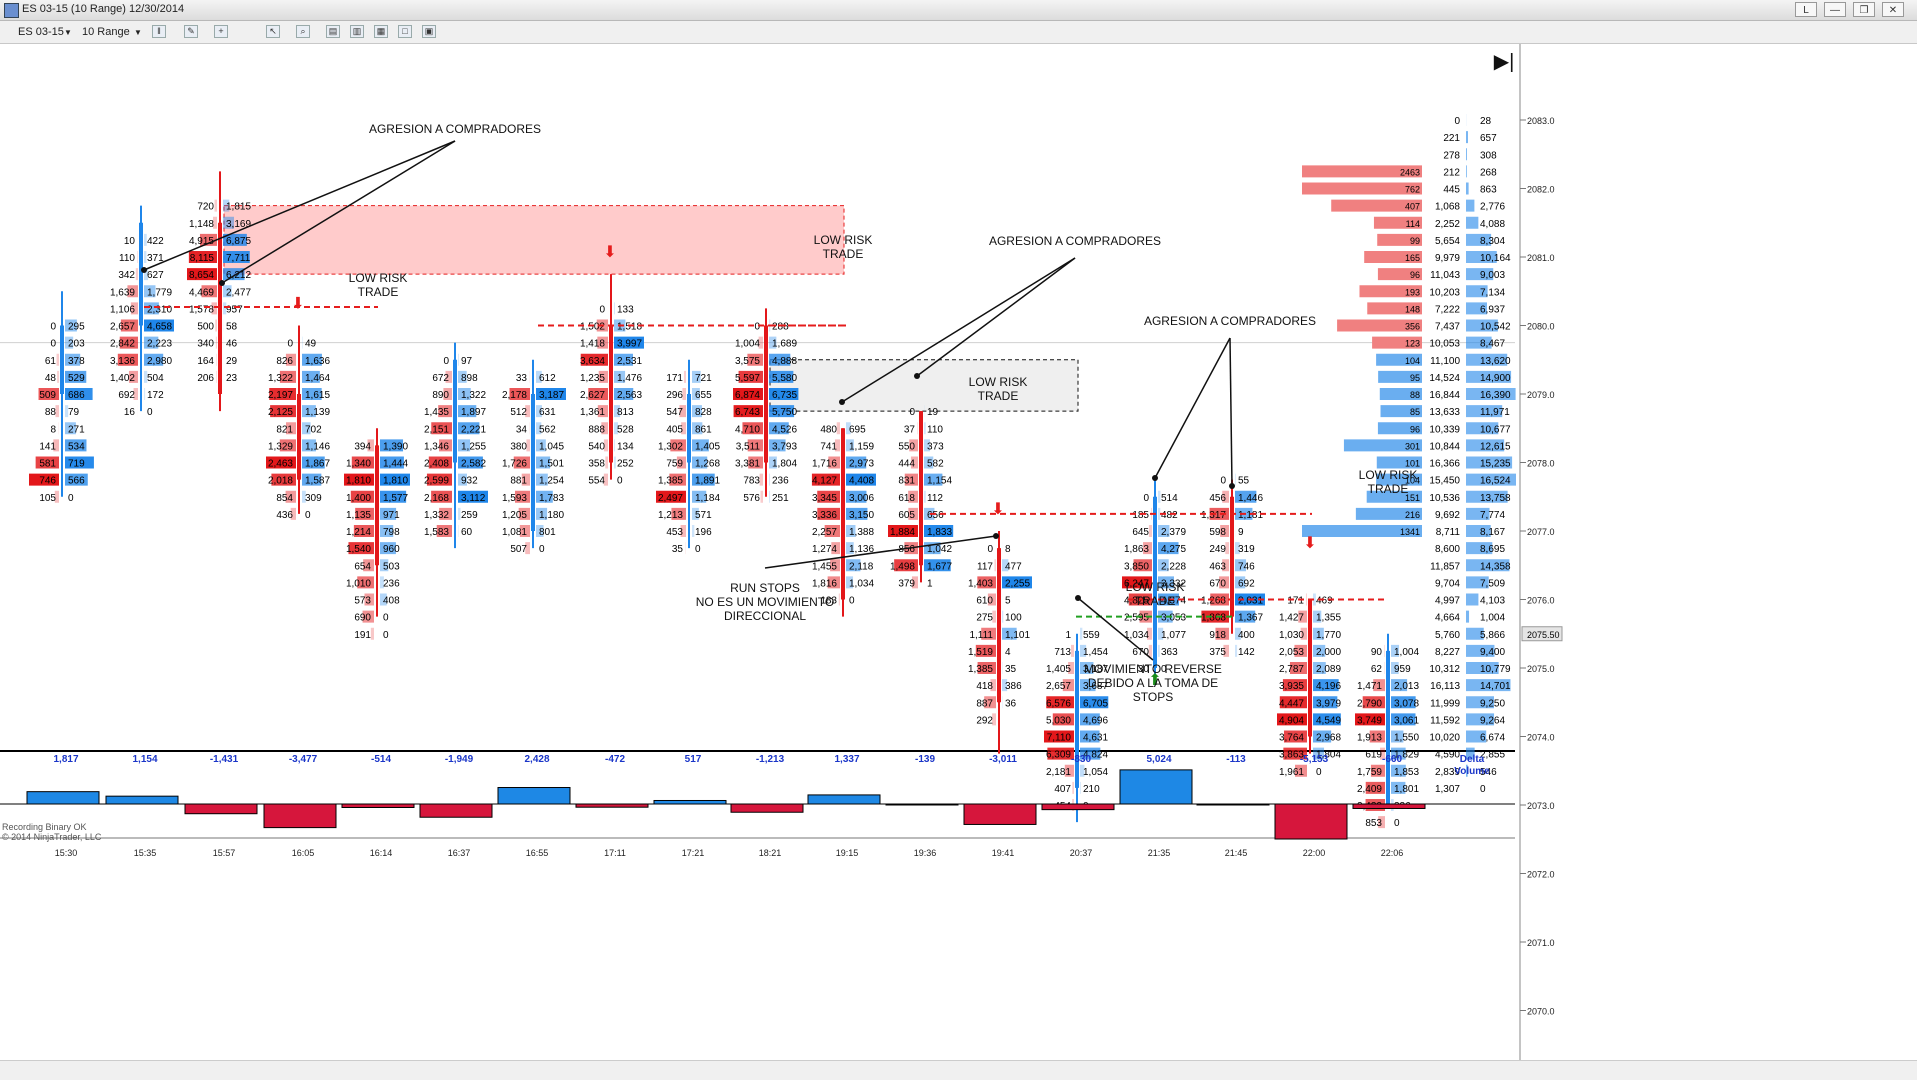  What do you see at coordinates (939, 481) in the screenshot?
I see `ask-volume-label: 1,154` at bounding box center [939, 481].